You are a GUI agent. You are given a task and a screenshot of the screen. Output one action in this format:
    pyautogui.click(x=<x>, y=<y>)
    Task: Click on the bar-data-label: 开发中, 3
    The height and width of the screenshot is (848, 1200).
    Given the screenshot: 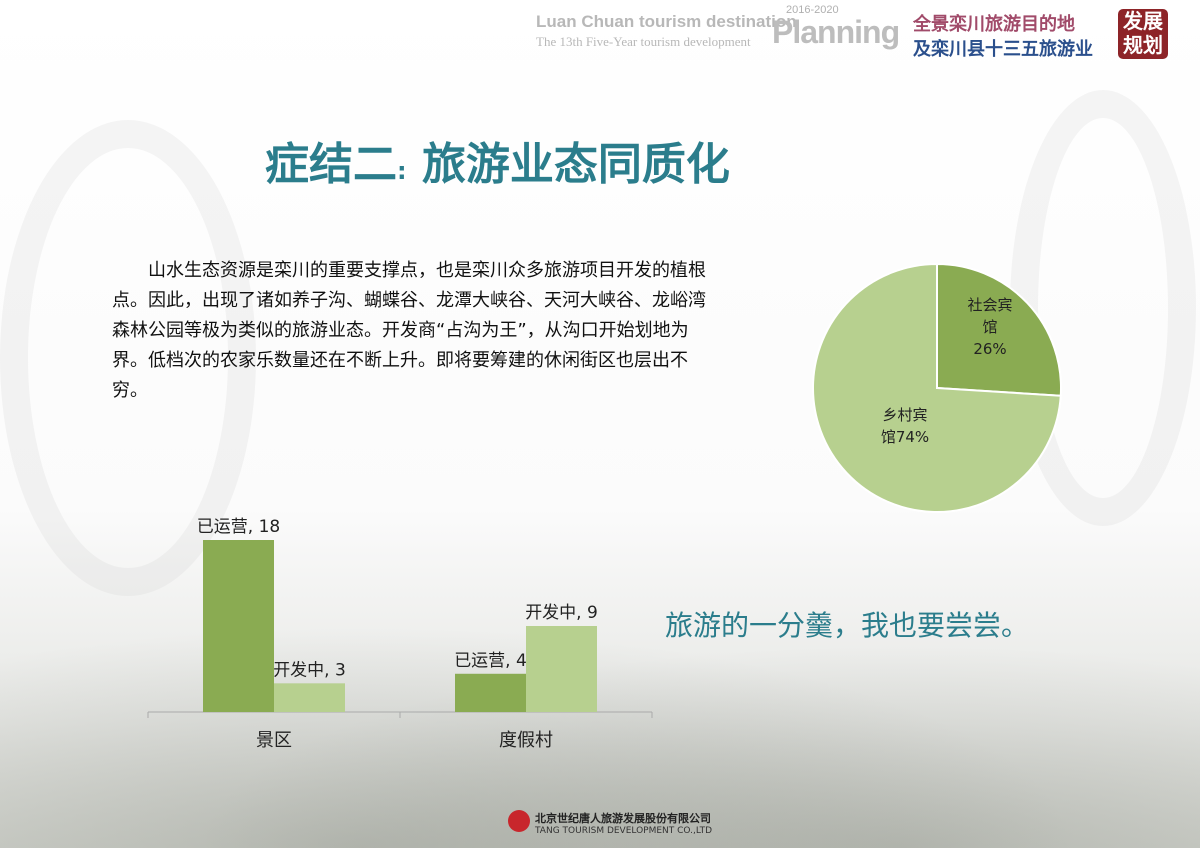 What is the action you would take?
    pyautogui.click(x=309, y=670)
    